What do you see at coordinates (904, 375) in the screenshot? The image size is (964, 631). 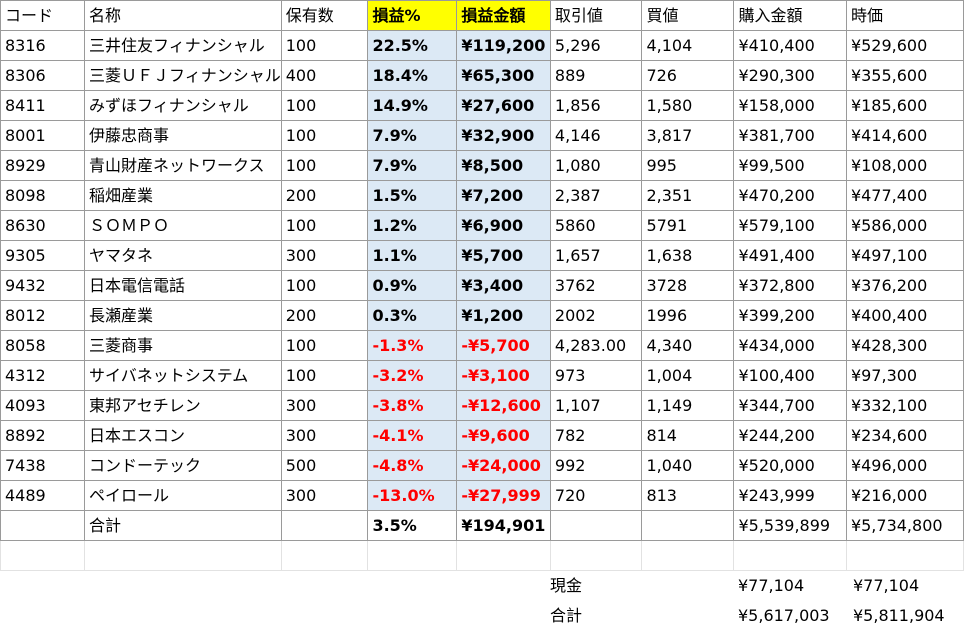 I see `cell-value: ¥97,300` at bounding box center [904, 375].